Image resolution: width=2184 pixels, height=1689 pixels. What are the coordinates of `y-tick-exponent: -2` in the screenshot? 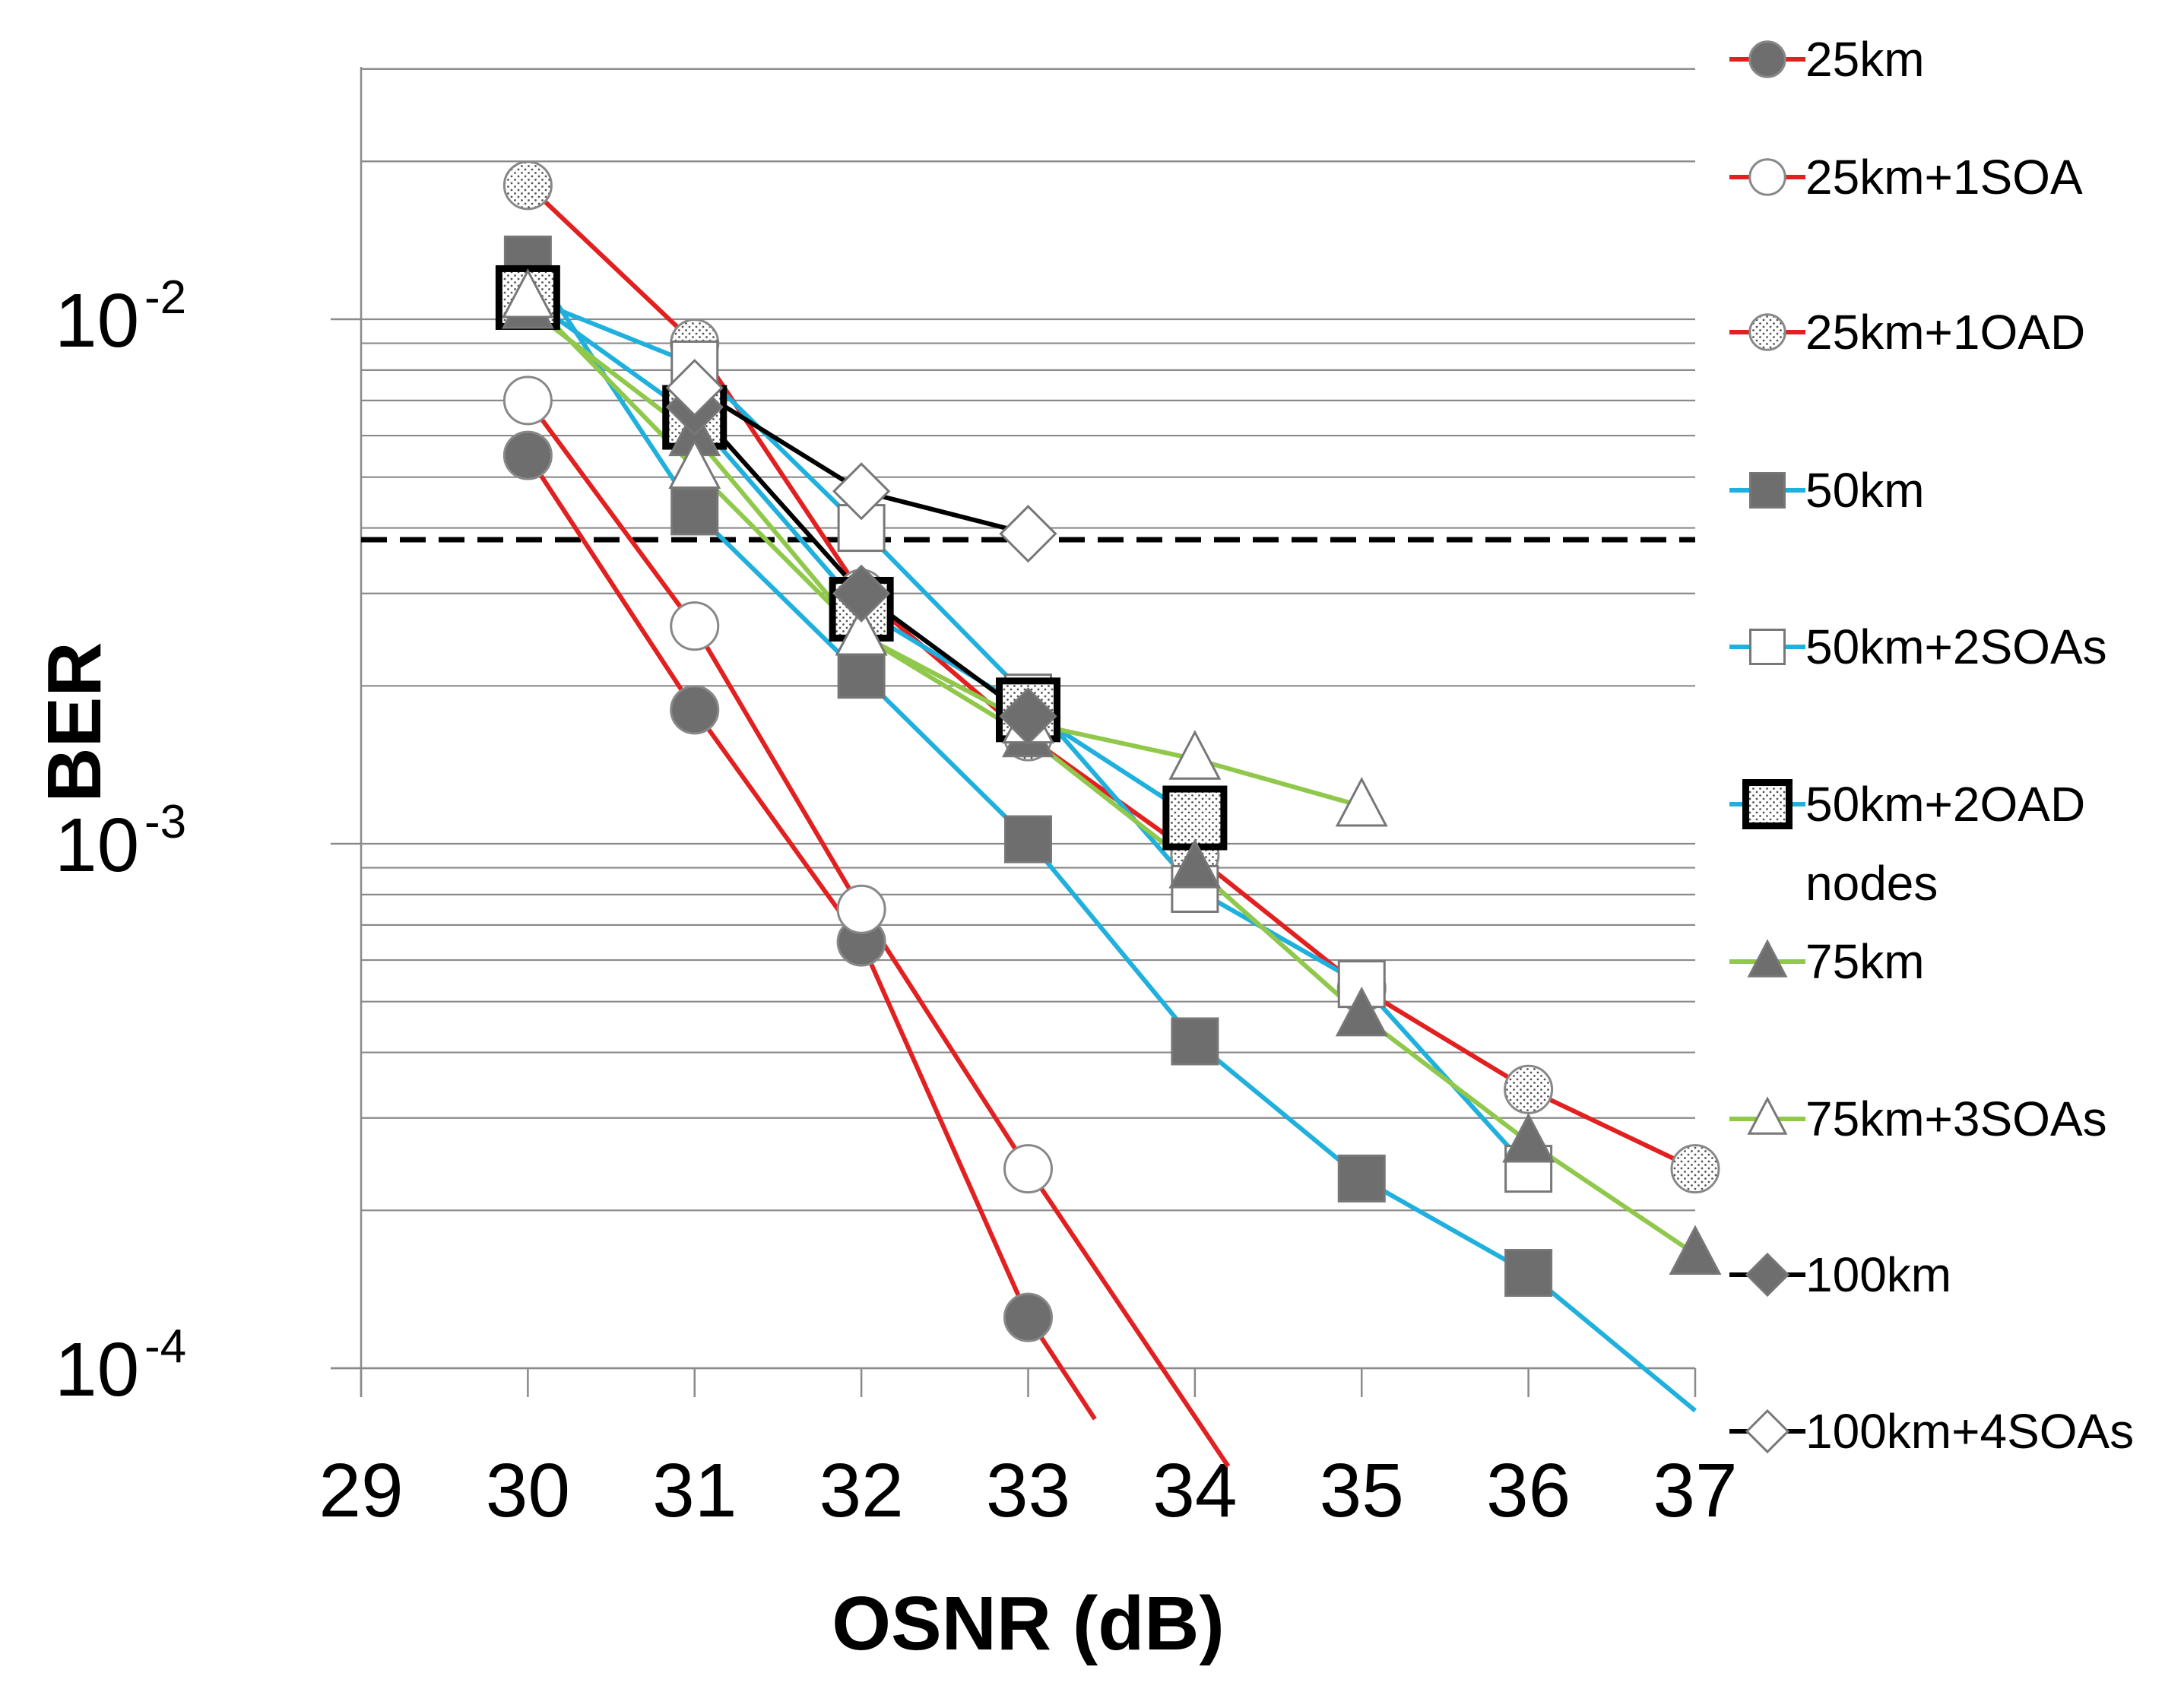 It's located at (165, 297).